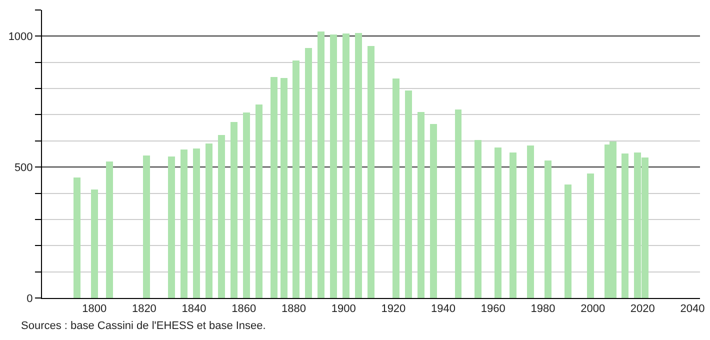  What do you see at coordinates (194, 309) in the screenshot?
I see `x-tick-label: 1840` at bounding box center [194, 309].